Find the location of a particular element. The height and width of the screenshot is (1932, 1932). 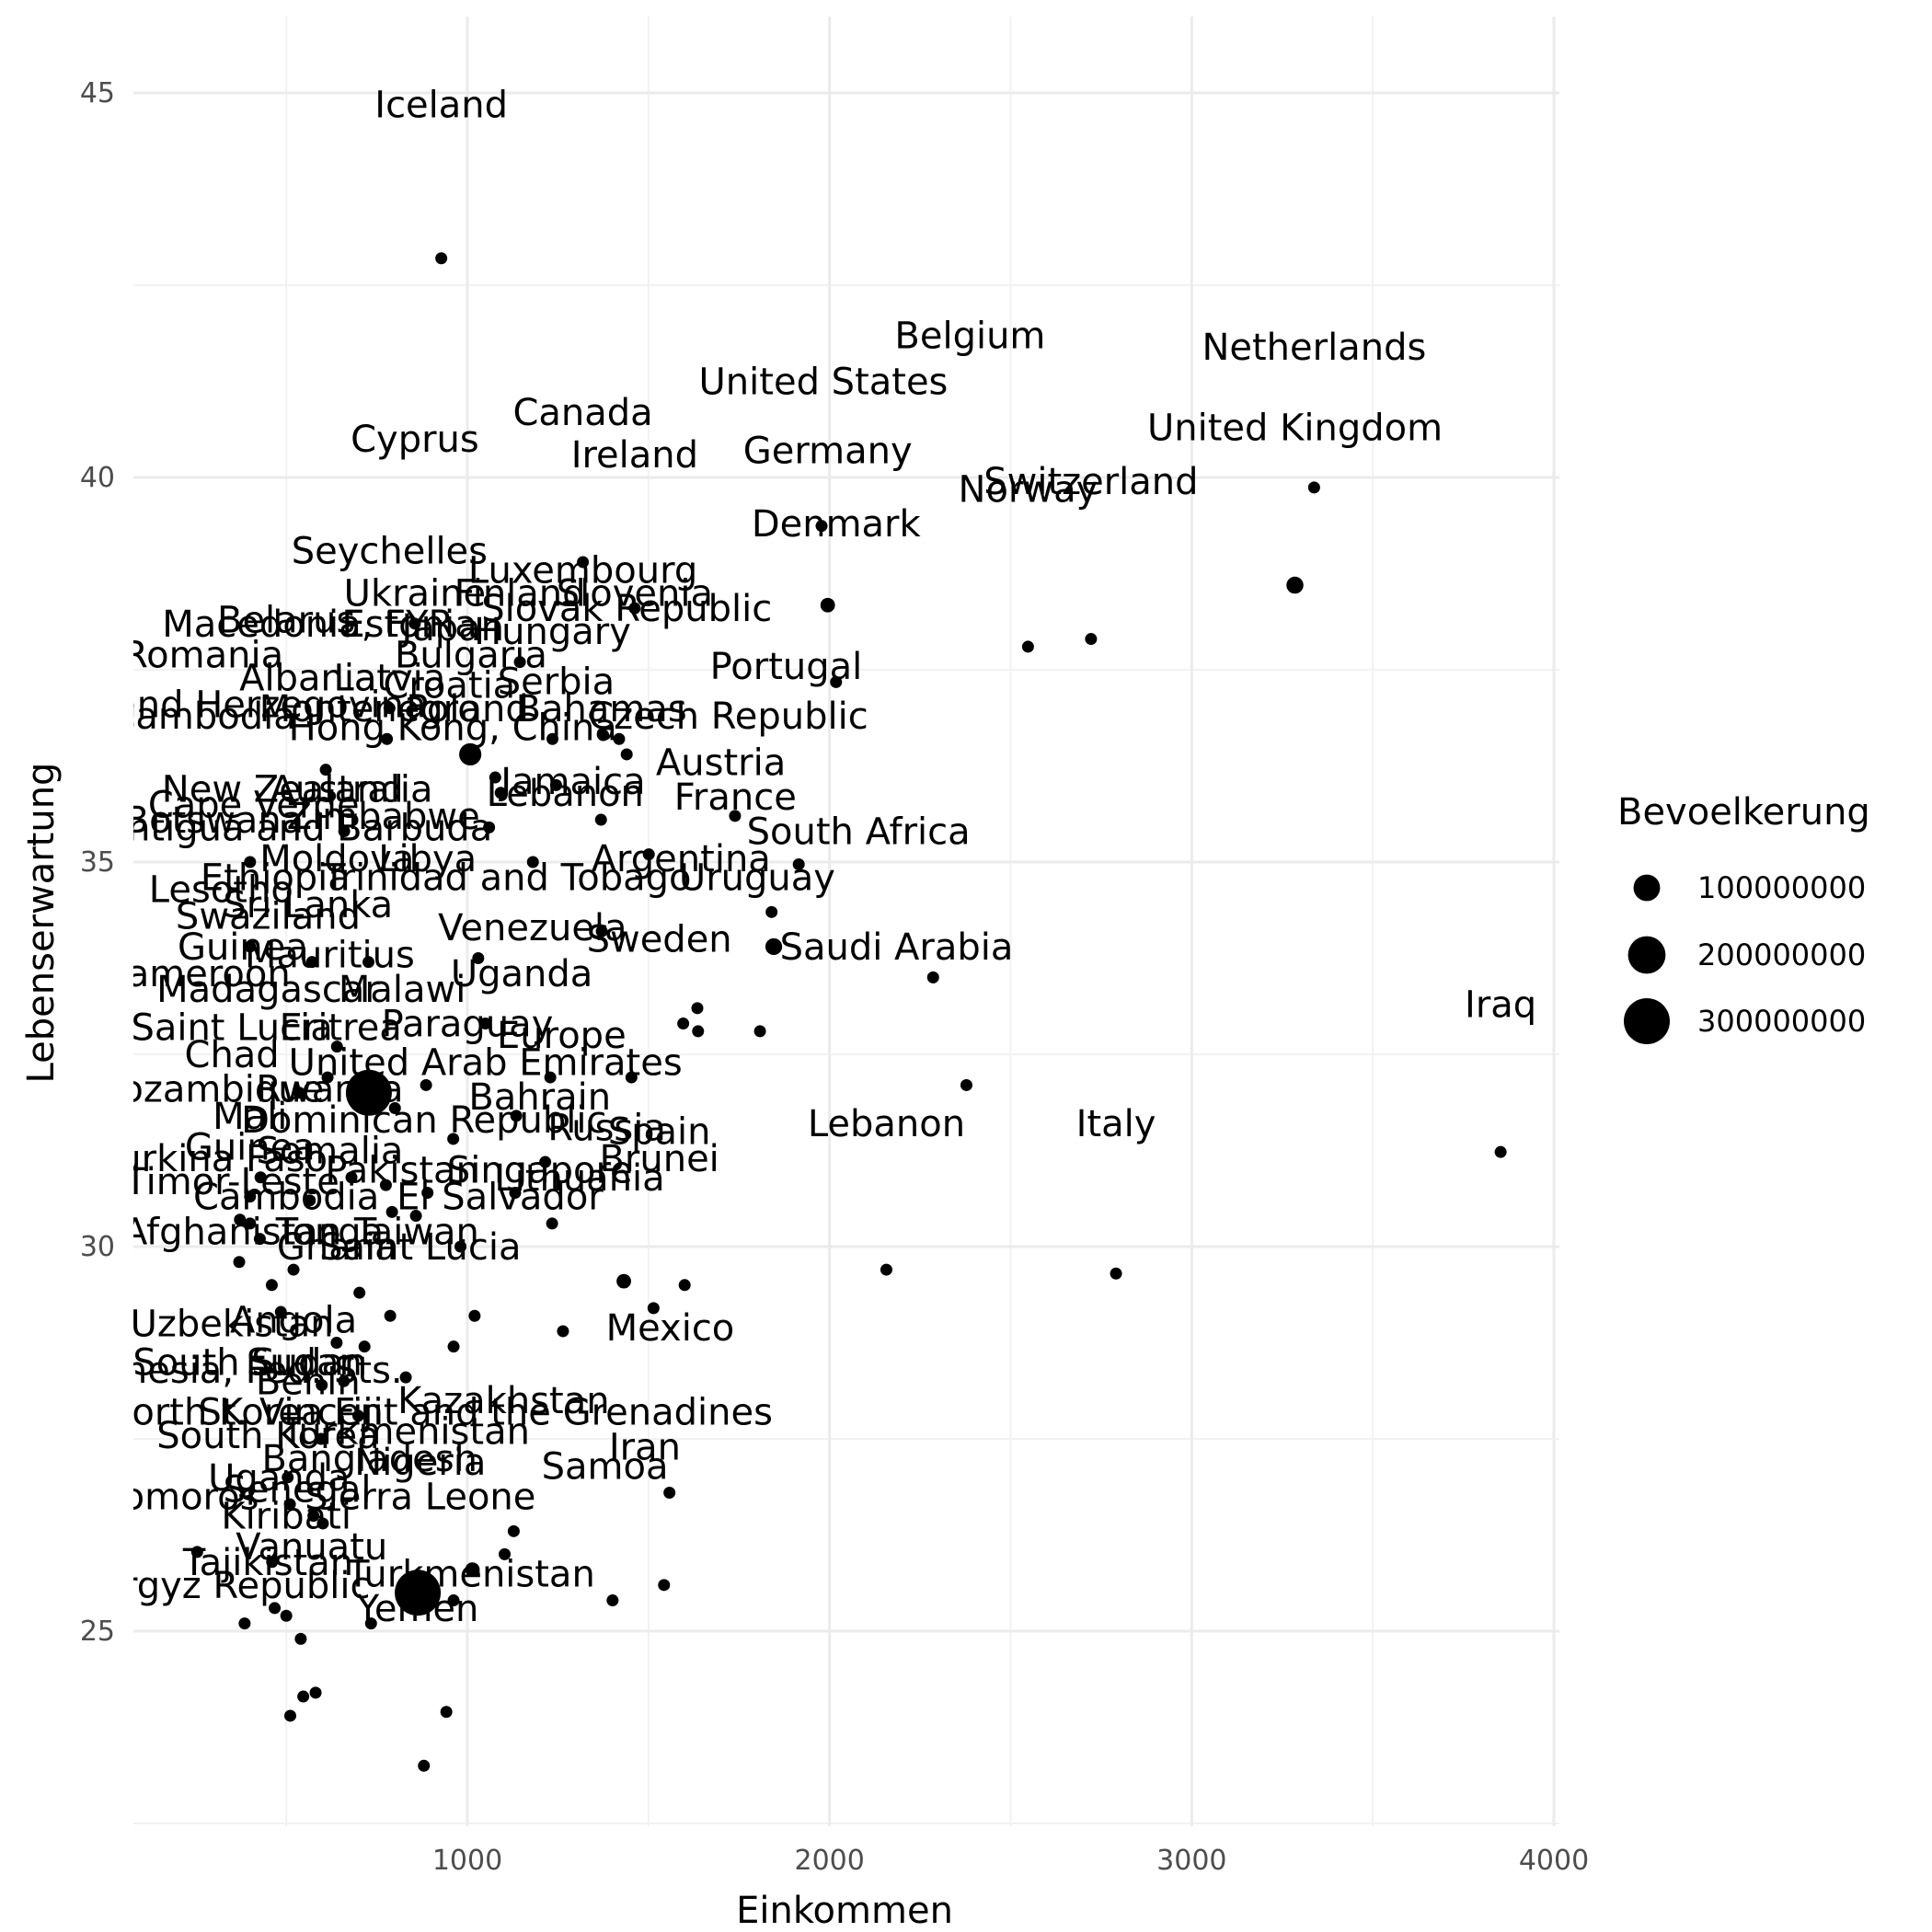

point-label: Tonga is located at coordinates (329, 1232).